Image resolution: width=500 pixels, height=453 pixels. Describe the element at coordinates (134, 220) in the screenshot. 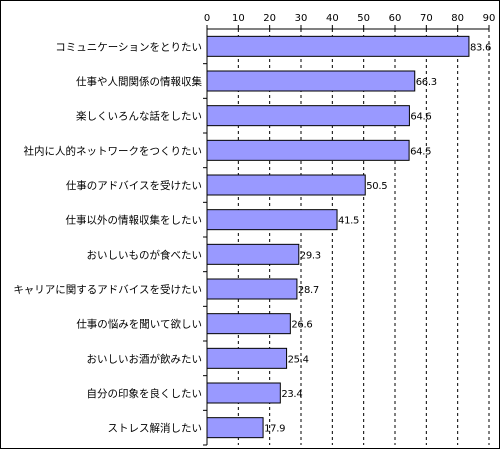

I see `category-label: 仕事以外の情報収集をしたい` at that location.